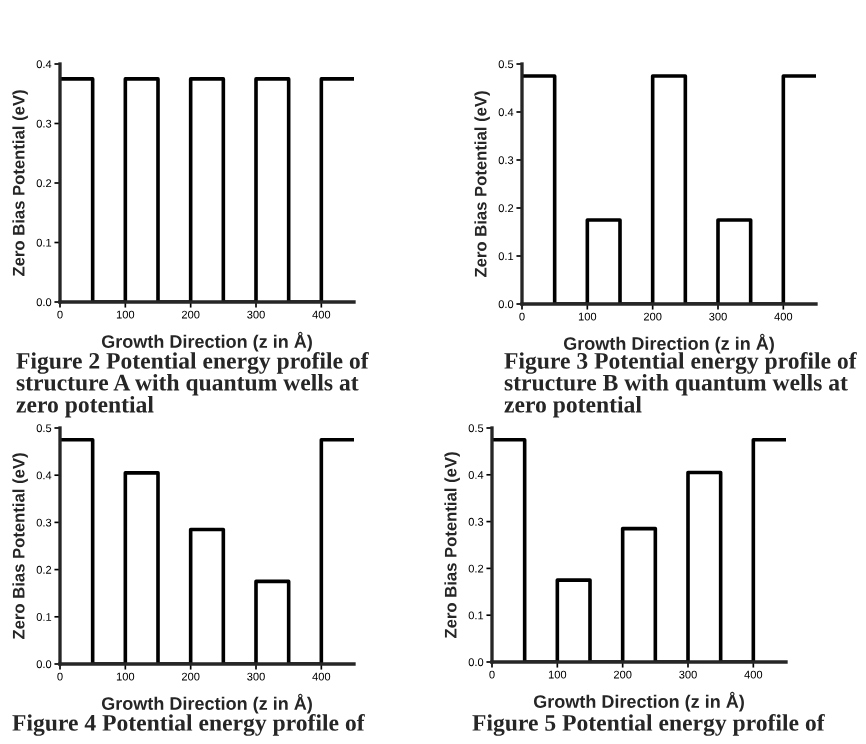  Describe the element at coordinates (192, 385) in the screenshot. I see `caption: Figure 2 Potential energy profile of structure A with quantum wells at zero potential` at that location.